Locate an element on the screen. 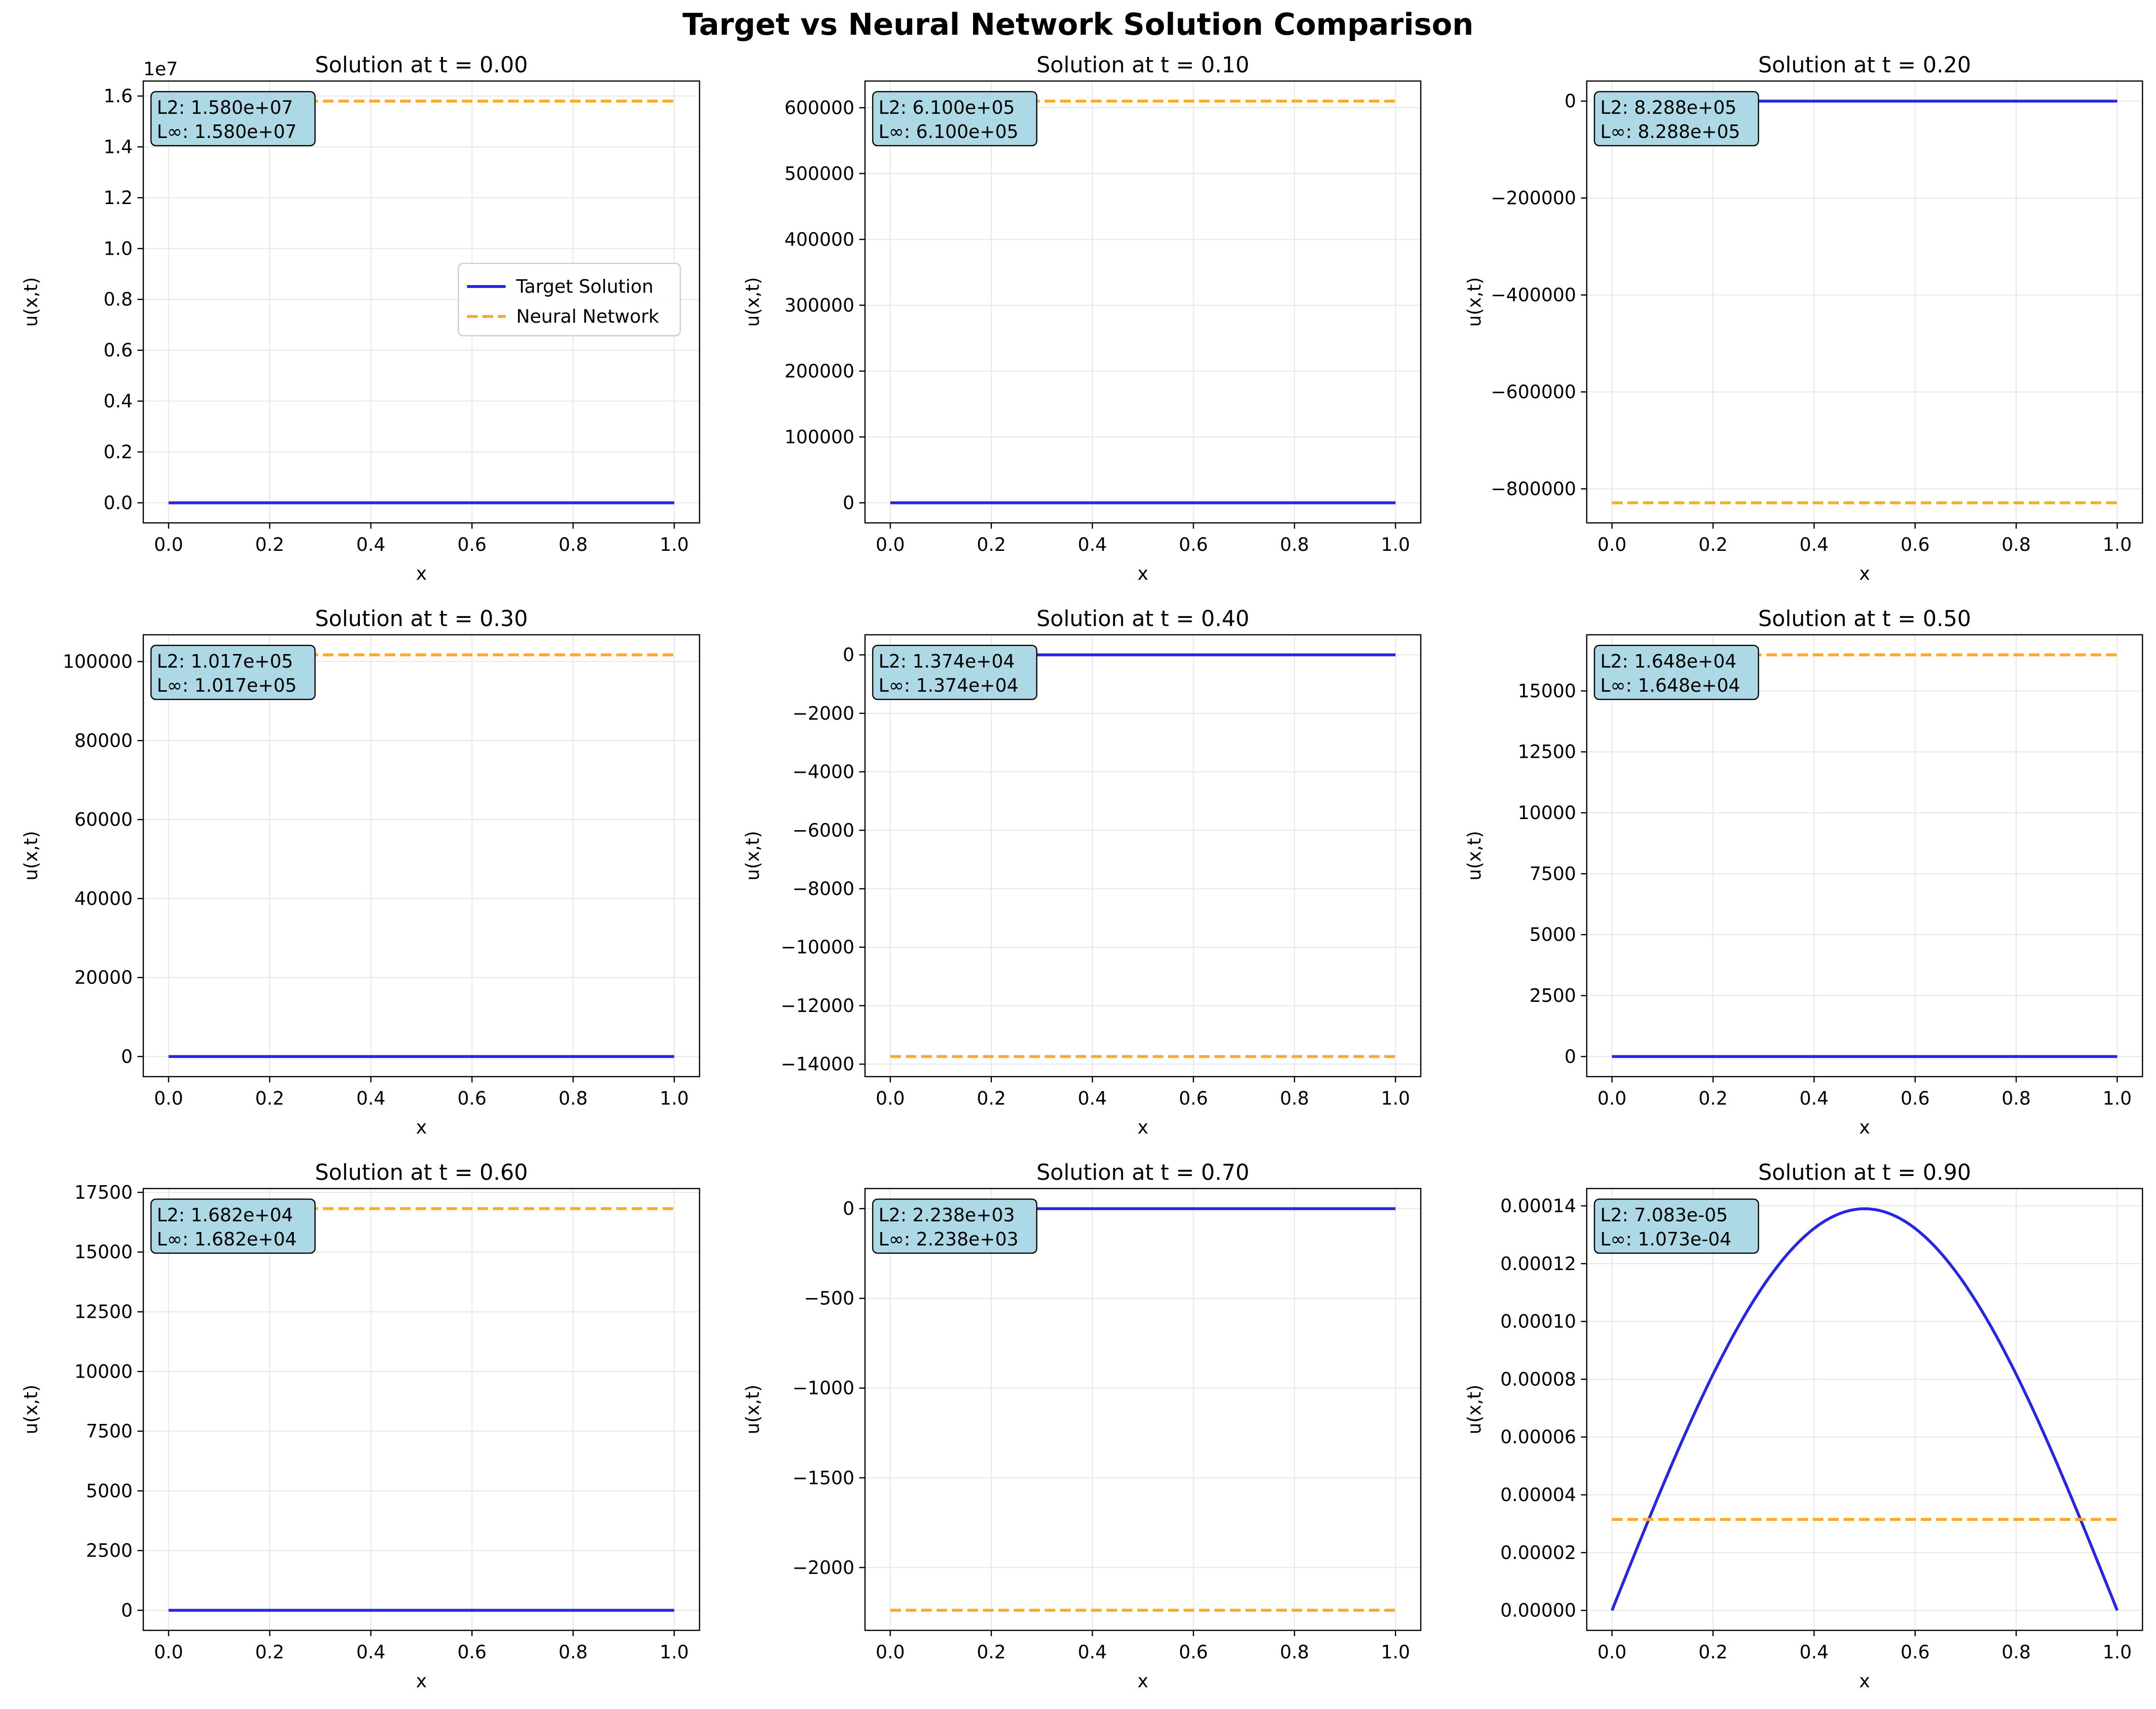 This screenshot has height=1709, width=2156. y-tick-label: 12500 is located at coordinates (104, 1312).